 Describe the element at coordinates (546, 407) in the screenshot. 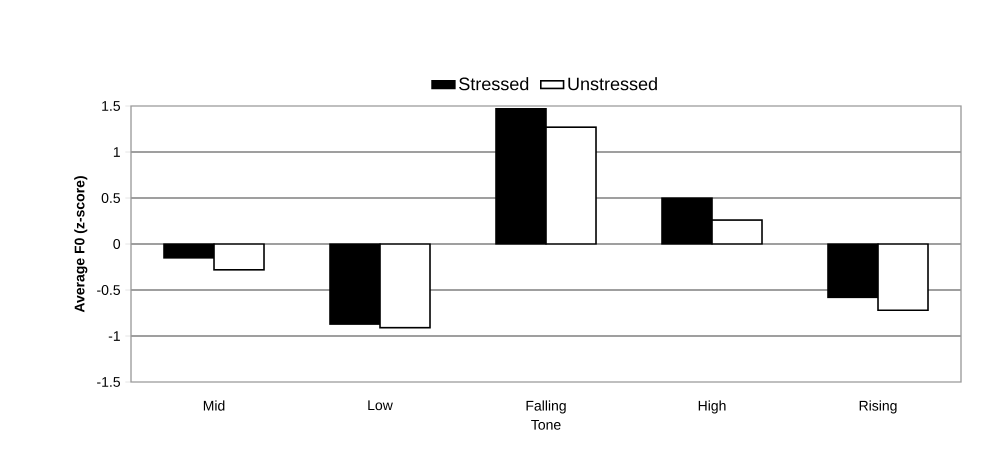

I see `x-tick-label: Falling` at that location.